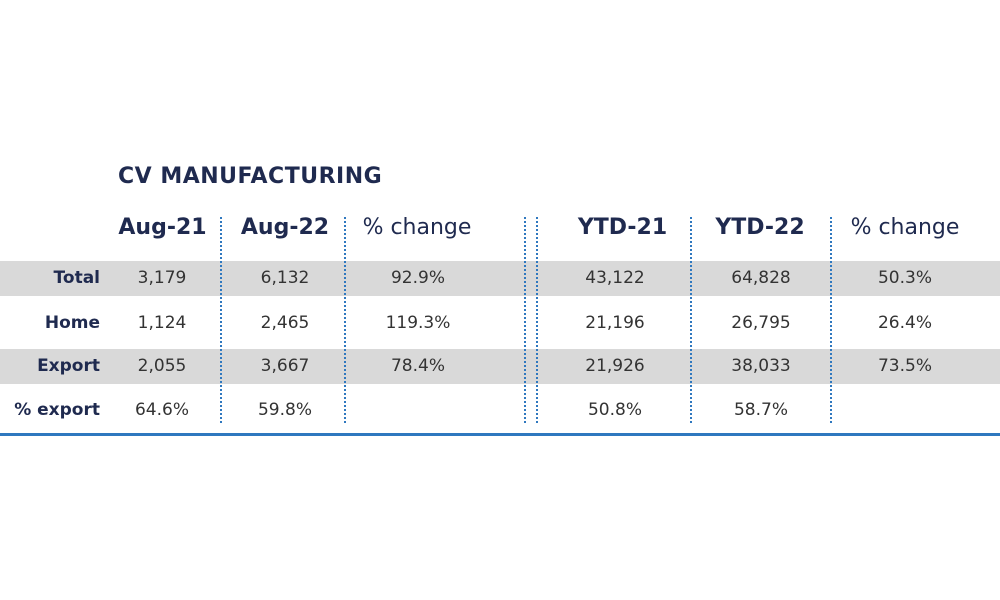 The height and width of the screenshot is (600, 1000). I want to click on table-cell: 21,196, so click(615, 323).